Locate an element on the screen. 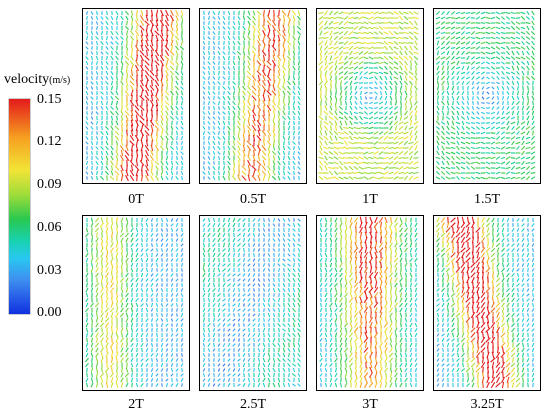 The height and width of the screenshot is (415, 550). velocity-vector-plot is located at coordinates (368, 302).